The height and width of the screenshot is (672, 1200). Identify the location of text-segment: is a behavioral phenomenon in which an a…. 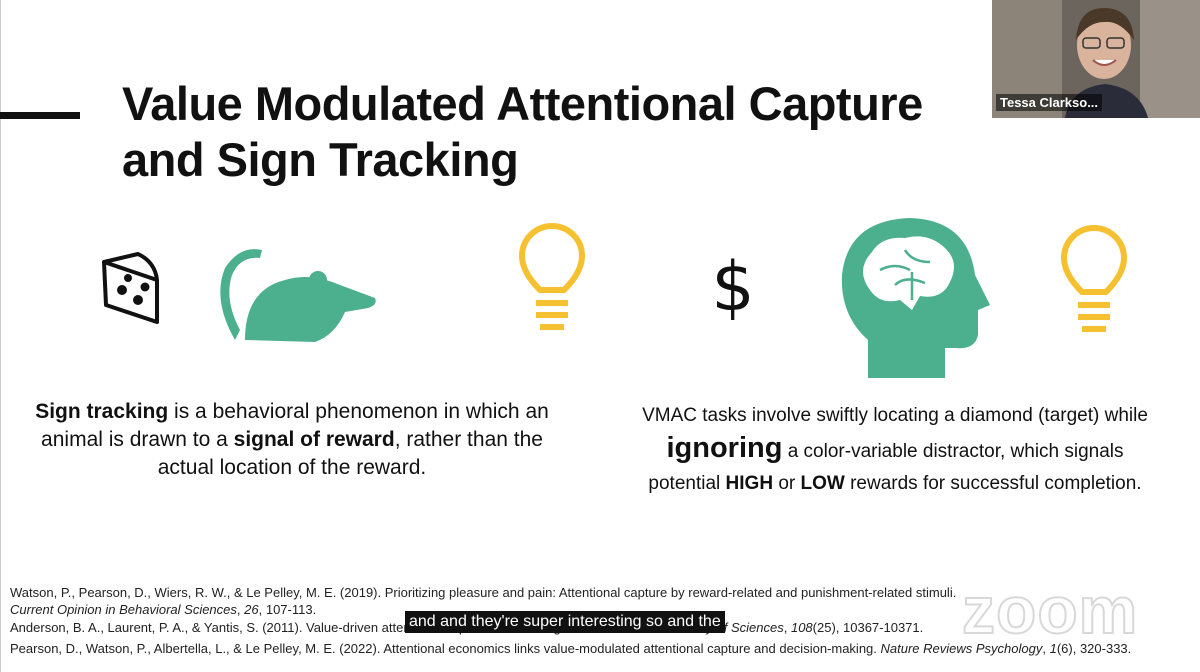
(295, 425).